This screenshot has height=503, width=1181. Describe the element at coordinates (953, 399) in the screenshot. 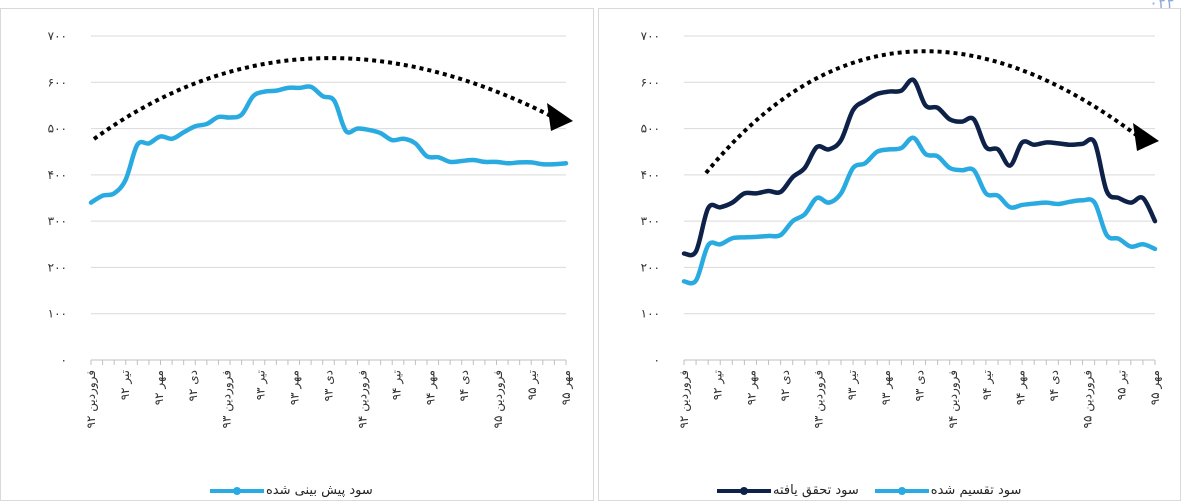

I see `right-xtick-label: فروردین ۹۴` at that location.